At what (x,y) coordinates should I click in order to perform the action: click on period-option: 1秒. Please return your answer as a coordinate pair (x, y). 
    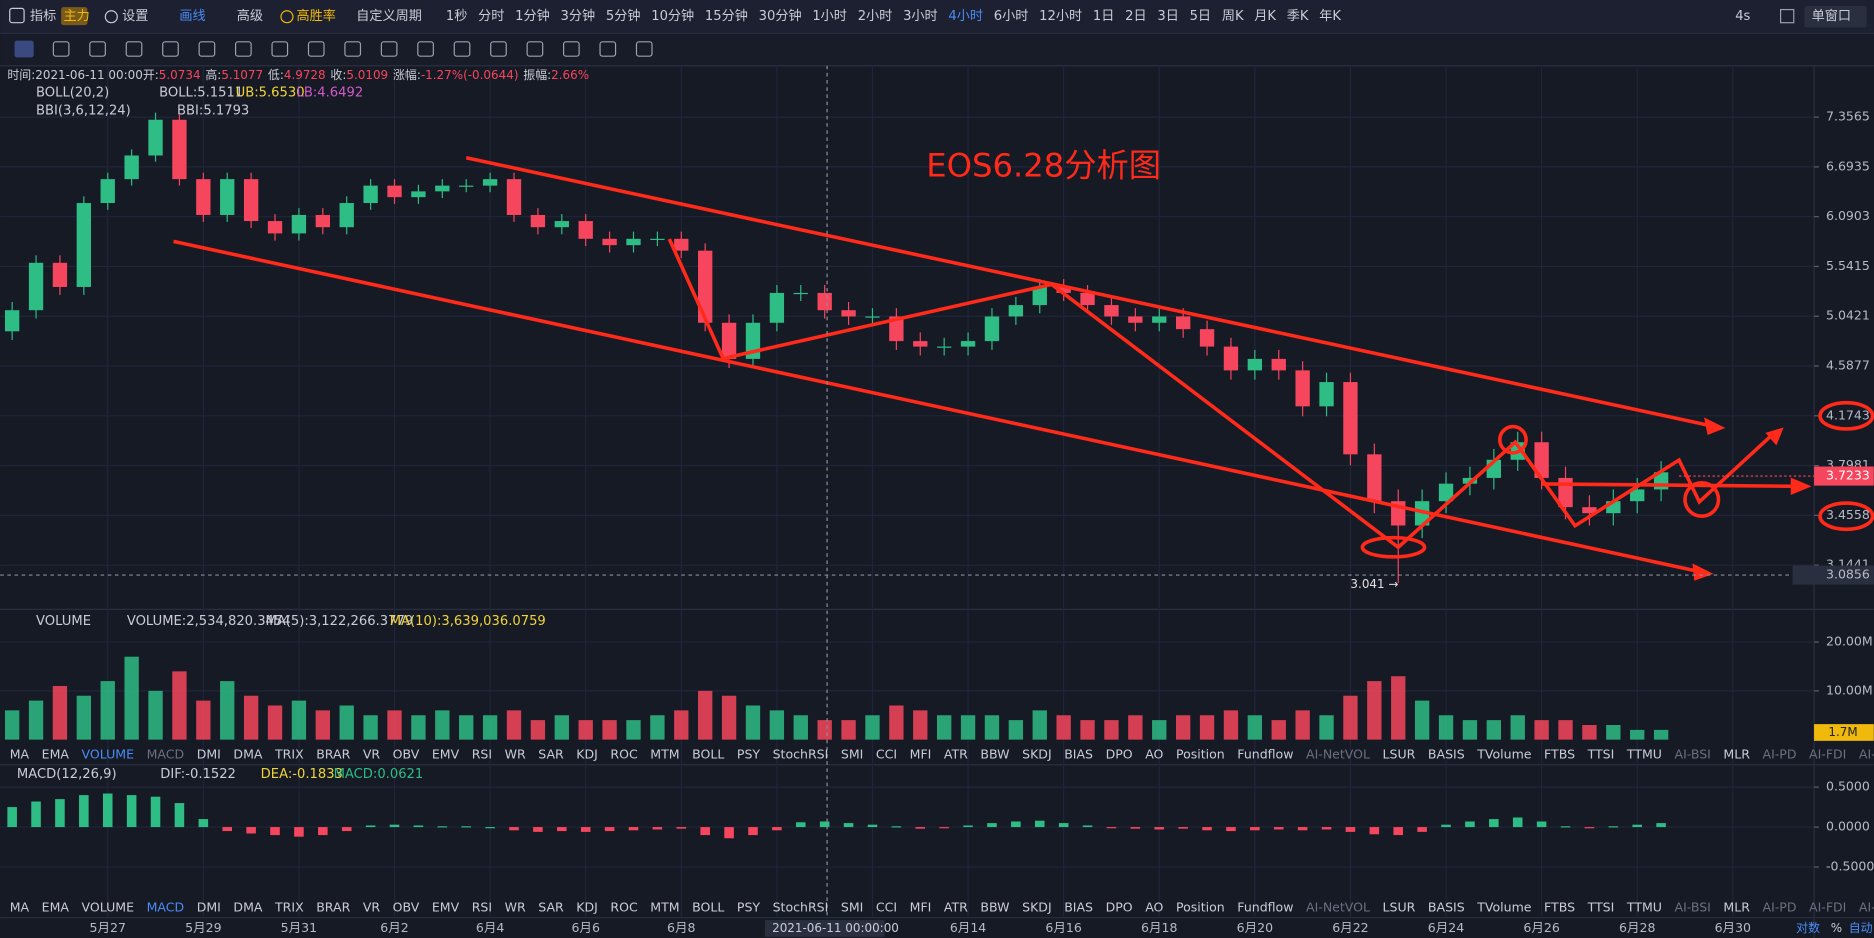
    Looking at the image, I should click on (456, 16).